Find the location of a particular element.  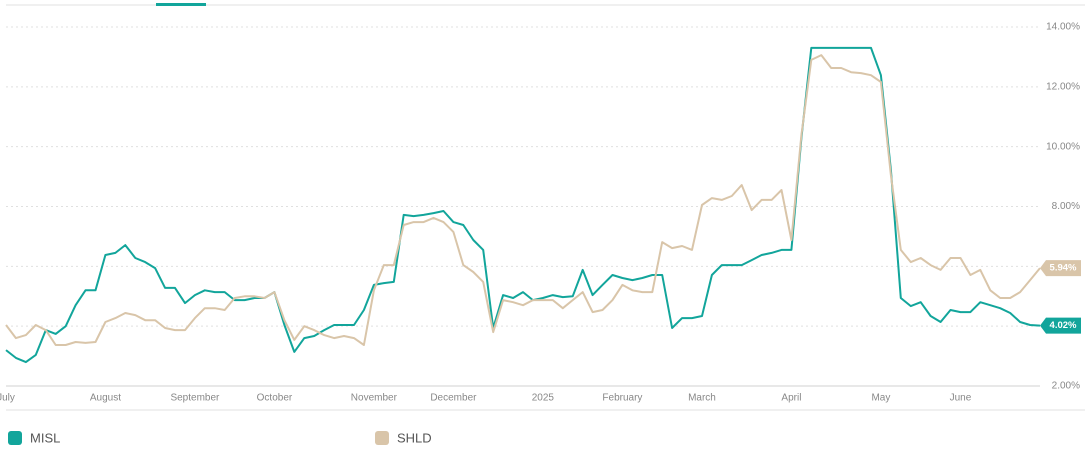

y-tick-label: 10.00% is located at coordinates (1063, 146).